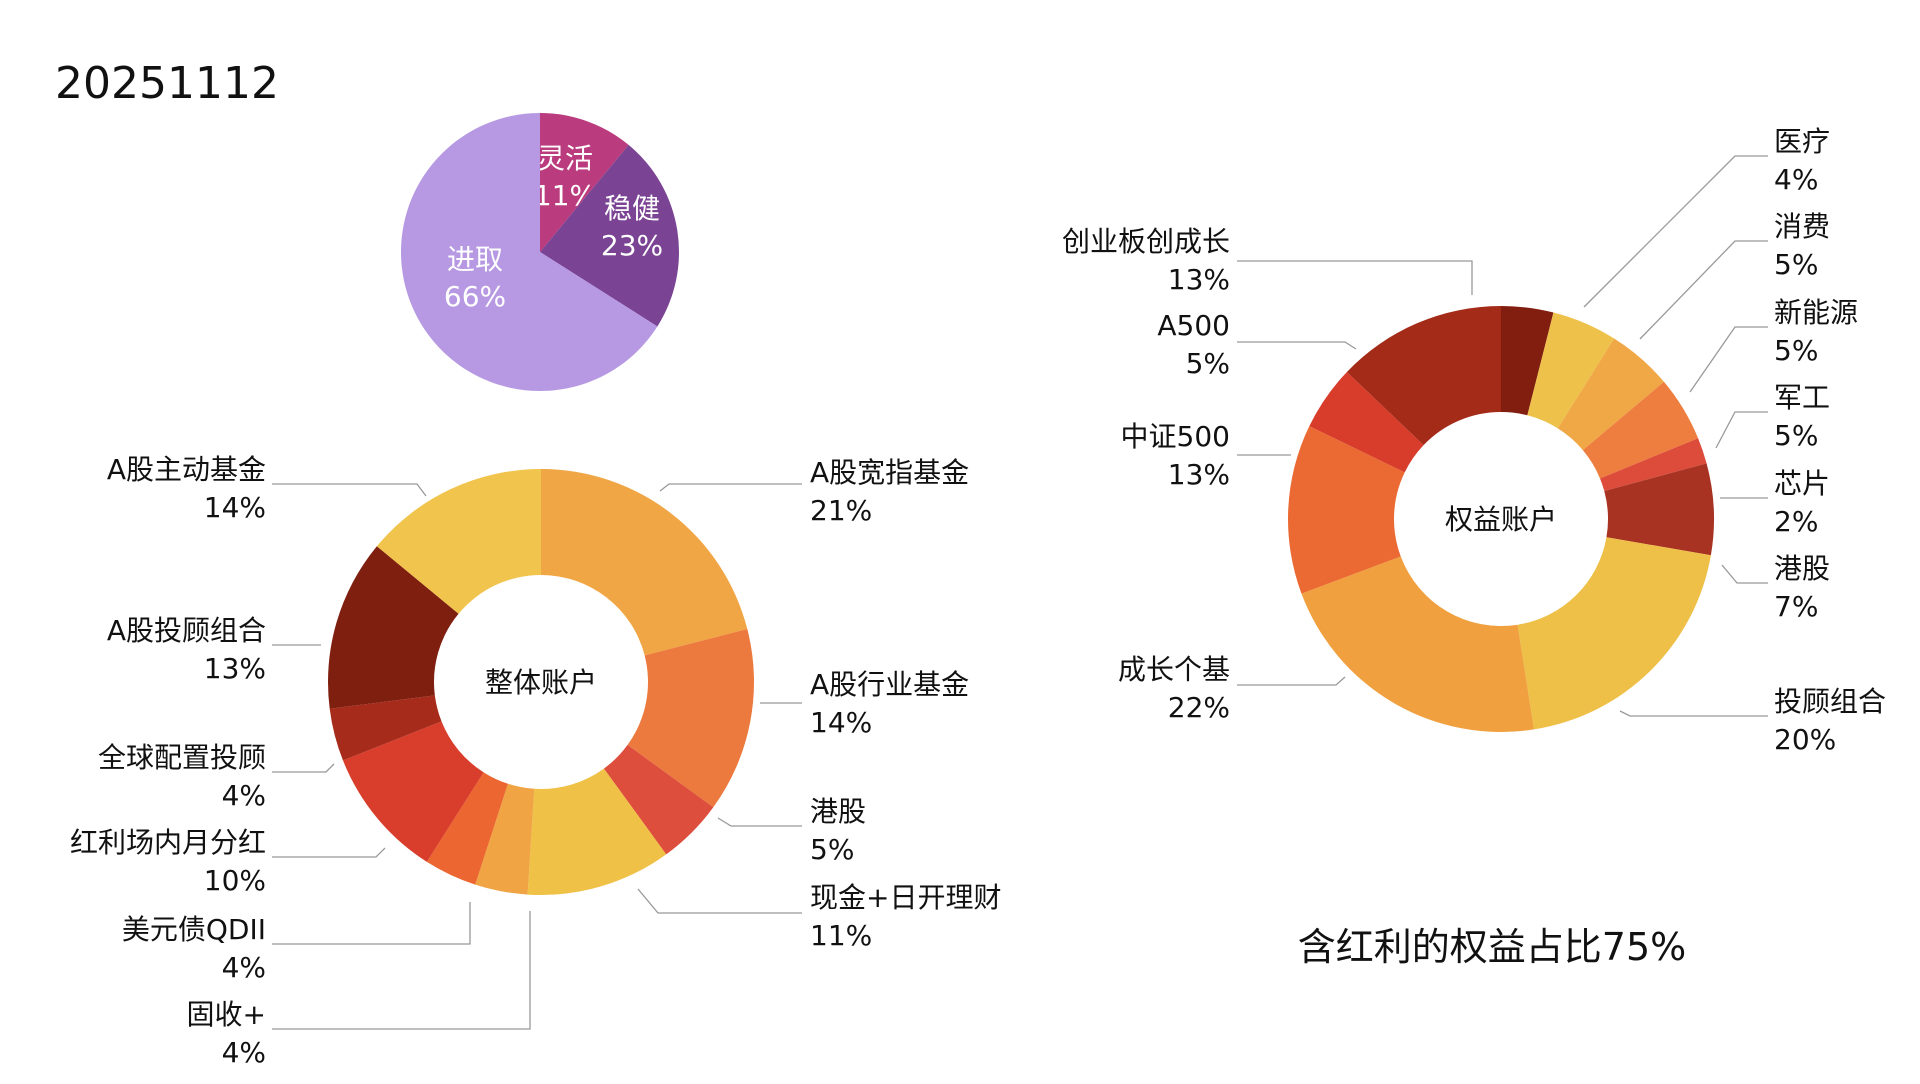 The width and height of the screenshot is (1920, 1084). What do you see at coordinates (565, 158) in the screenshot?
I see `risk-pie-label-1: 灵活` at bounding box center [565, 158].